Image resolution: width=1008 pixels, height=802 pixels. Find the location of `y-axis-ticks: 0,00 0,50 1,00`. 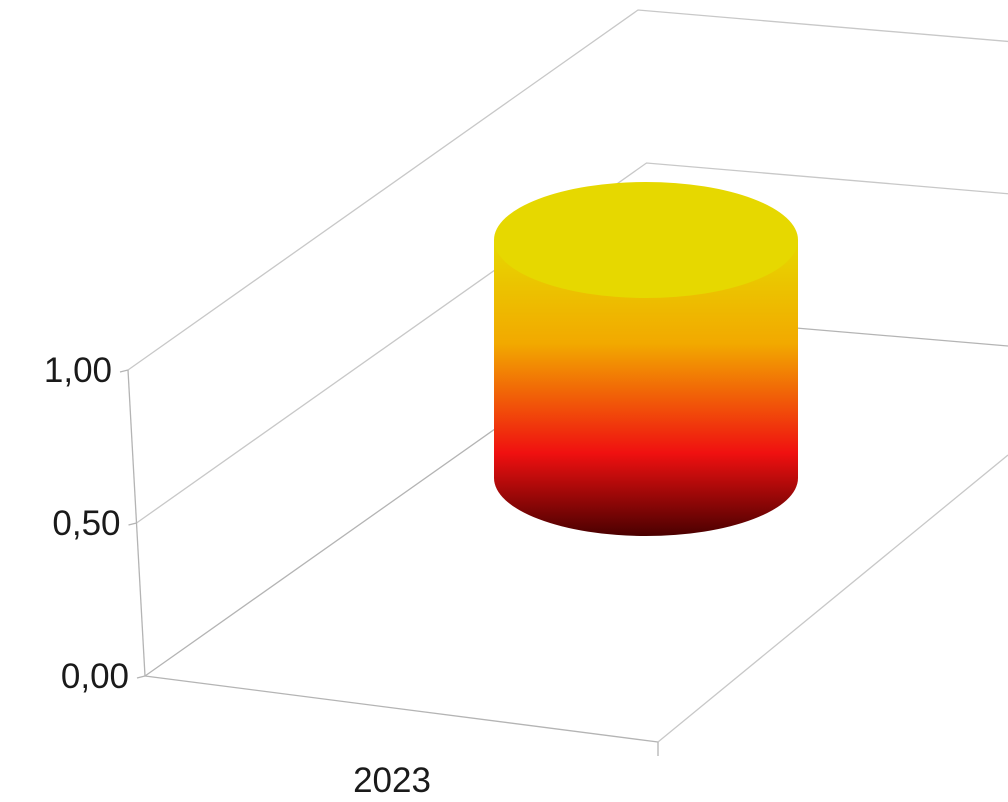

y-axis-ticks: 0,00 0,50 1,00 is located at coordinates (86, 523).